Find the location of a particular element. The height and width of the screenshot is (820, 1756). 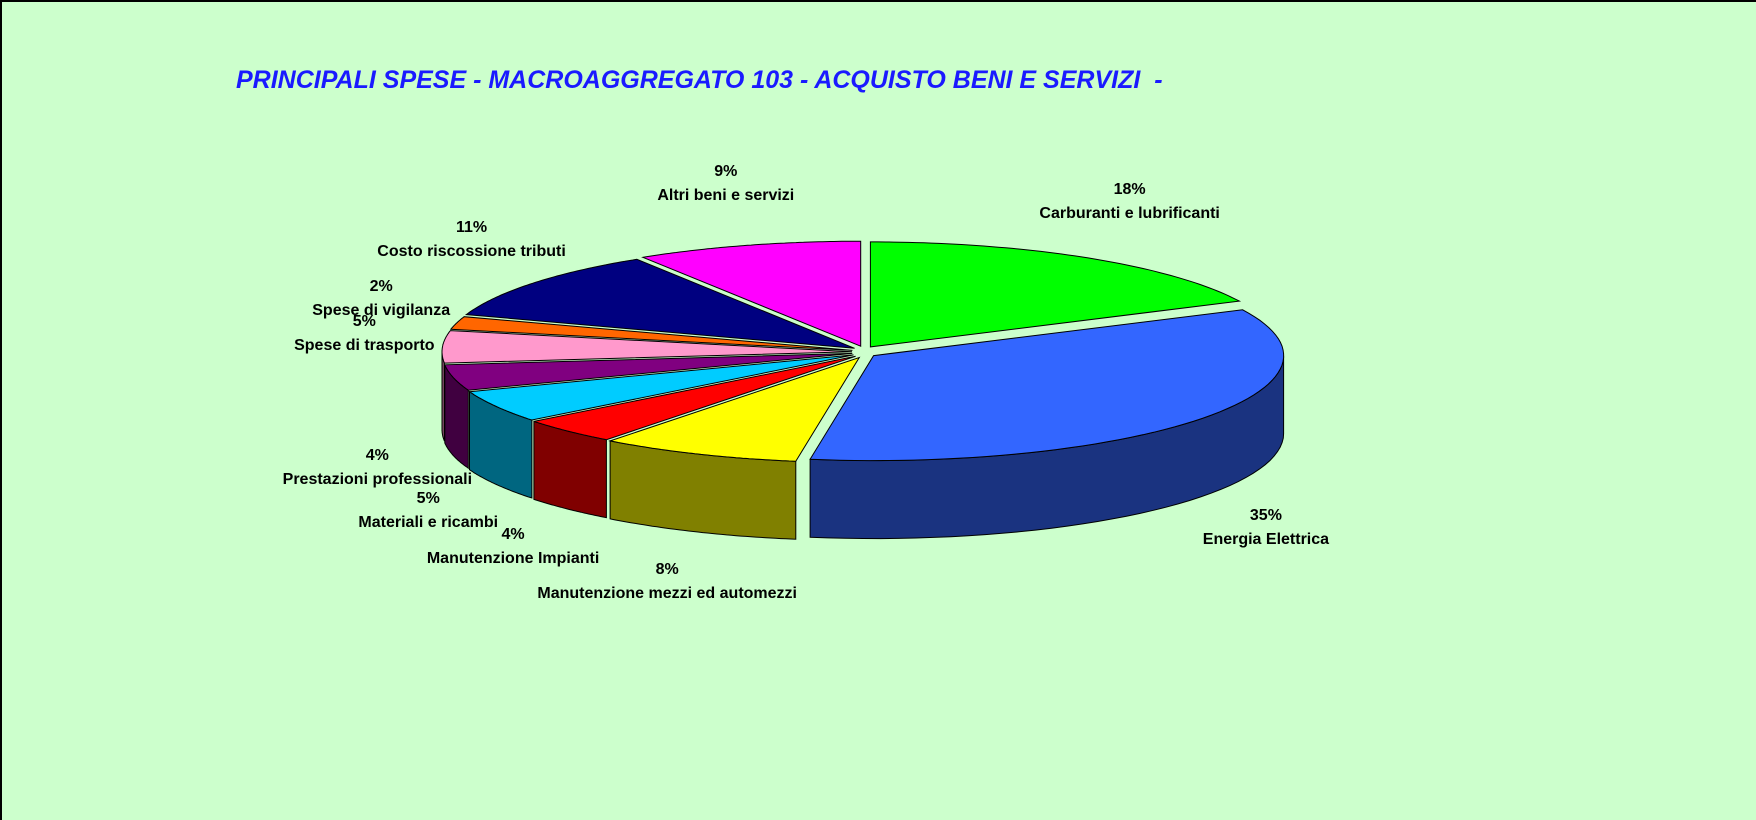

data-label: 5% Spese di trasporto is located at coordinates (364, 334).